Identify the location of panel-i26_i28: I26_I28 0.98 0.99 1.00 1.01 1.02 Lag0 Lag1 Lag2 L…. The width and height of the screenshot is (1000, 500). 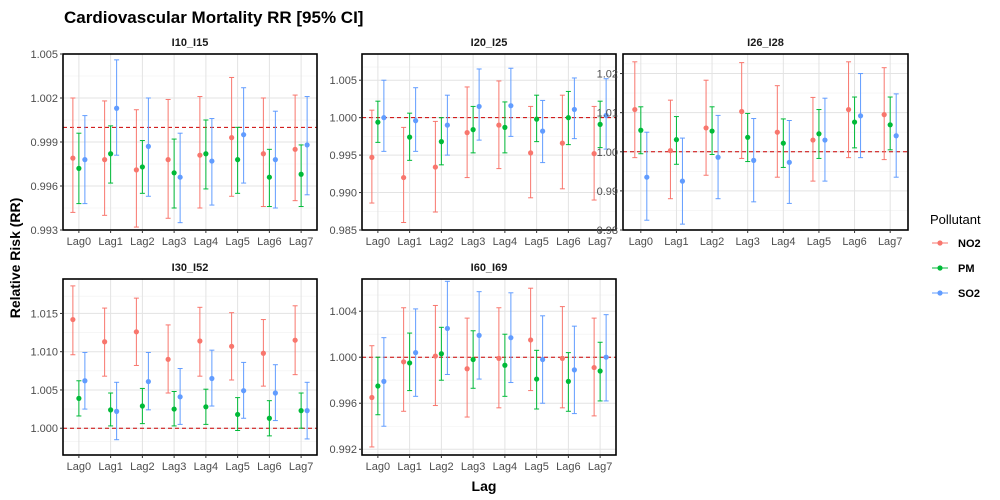
(753, 142).